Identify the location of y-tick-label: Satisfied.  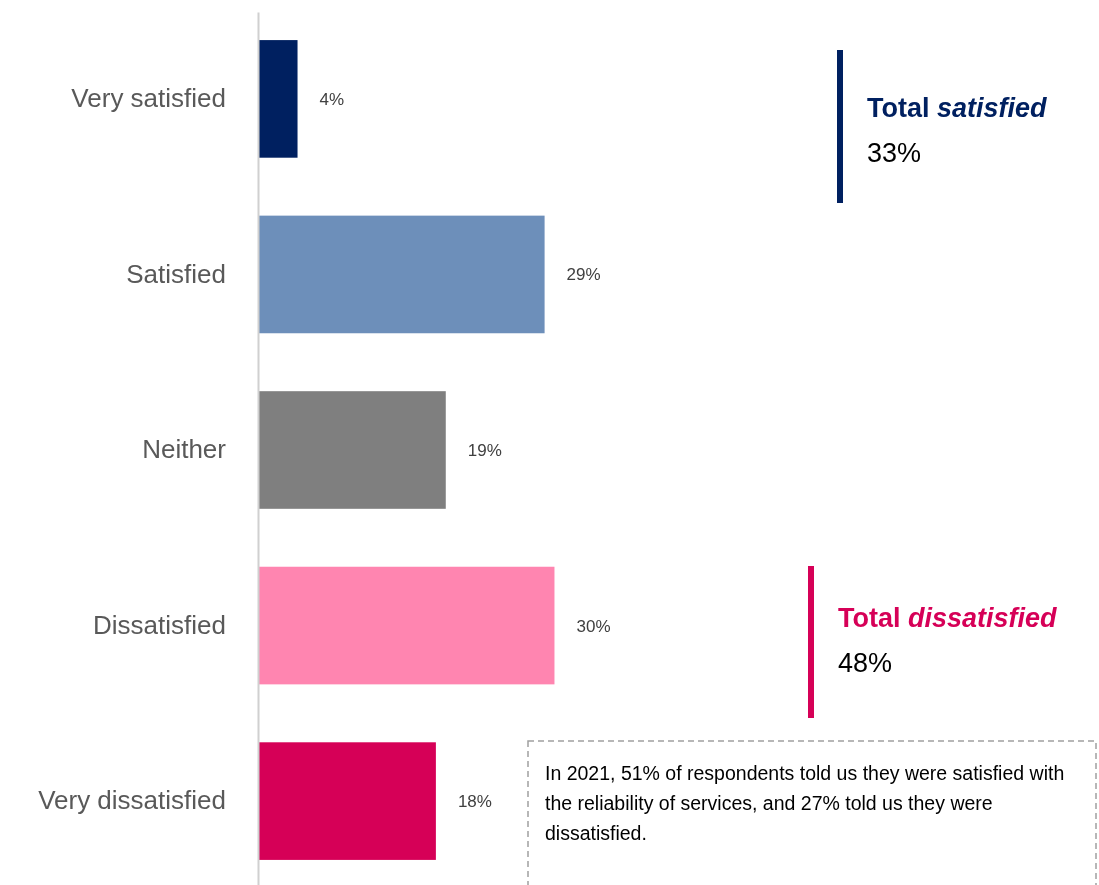
(176, 273).